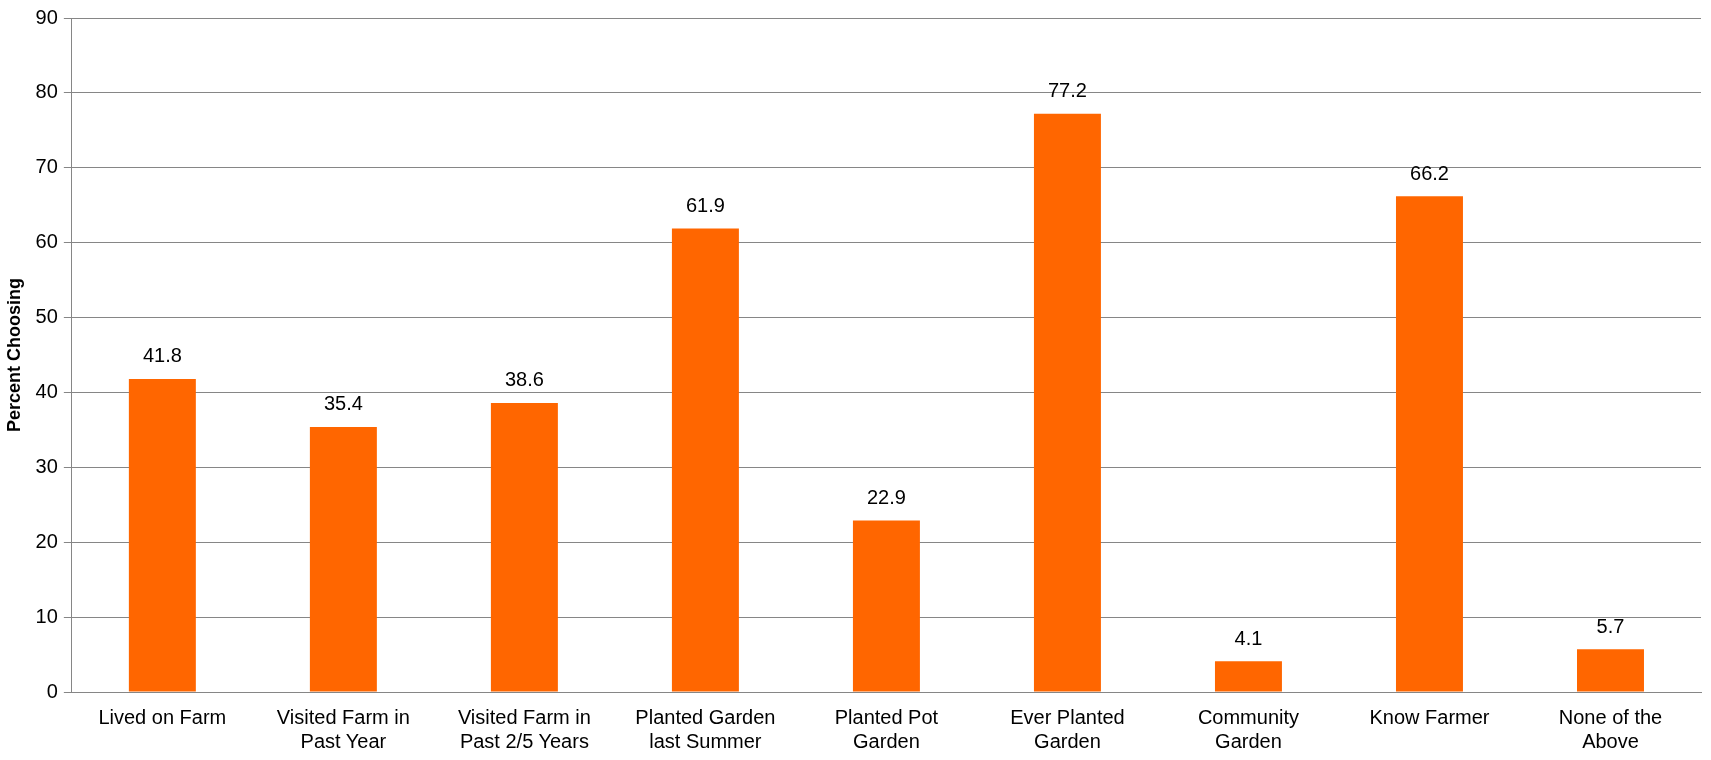 This screenshot has width=1711, height=760. Describe the element at coordinates (13, 355) in the screenshot. I see `y-axis-title: Percent Choosing` at that location.